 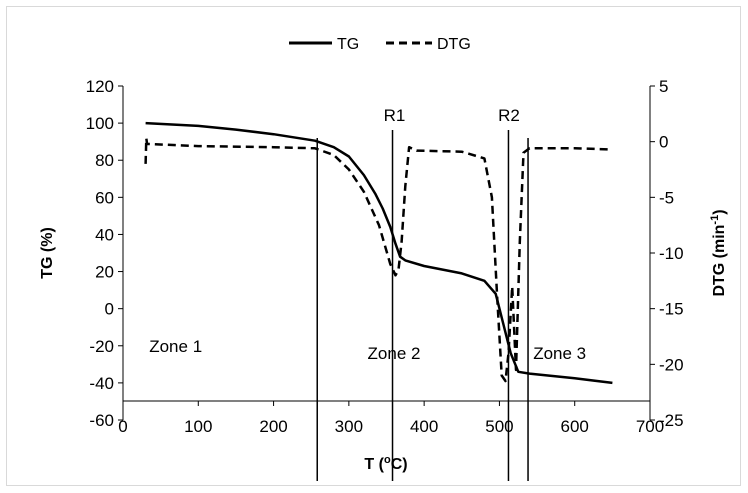 I want to click on y-right-tick-label: -5, so click(x=666, y=197).